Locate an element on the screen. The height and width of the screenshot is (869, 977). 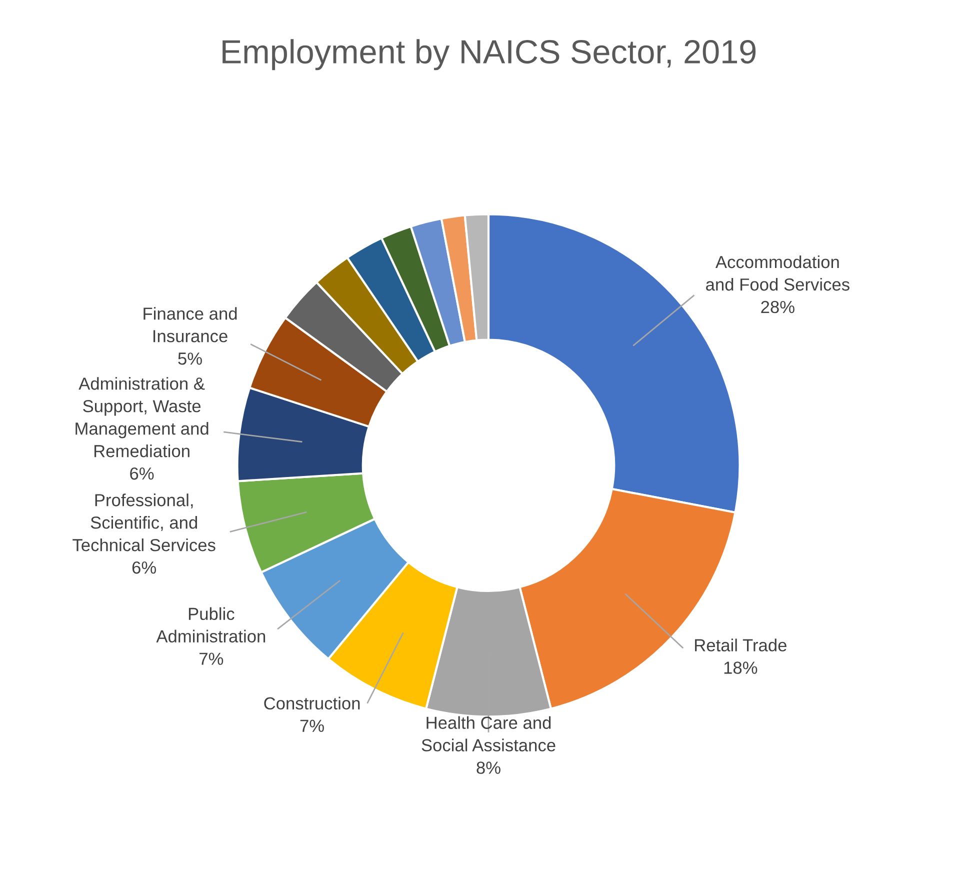
chart-title: Employment by NAICS Sector, 2019 is located at coordinates (489, 54).